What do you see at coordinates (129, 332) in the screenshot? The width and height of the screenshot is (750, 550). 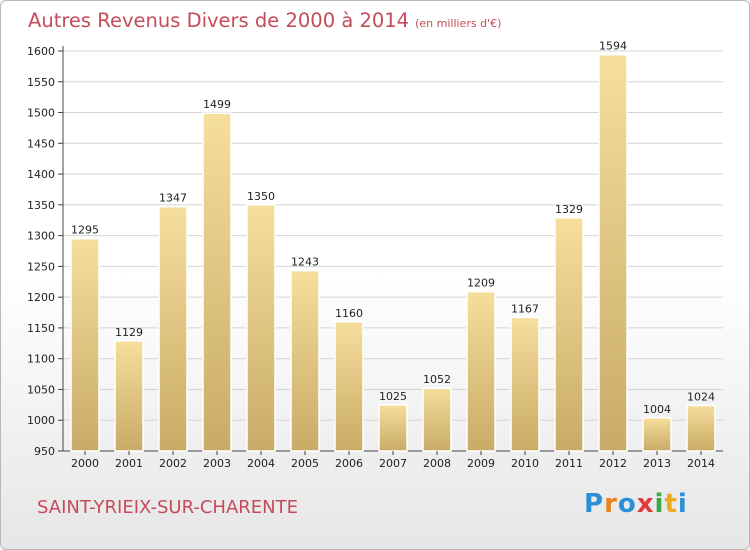 I see `data-label-2001: 1129` at bounding box center [129, 332].